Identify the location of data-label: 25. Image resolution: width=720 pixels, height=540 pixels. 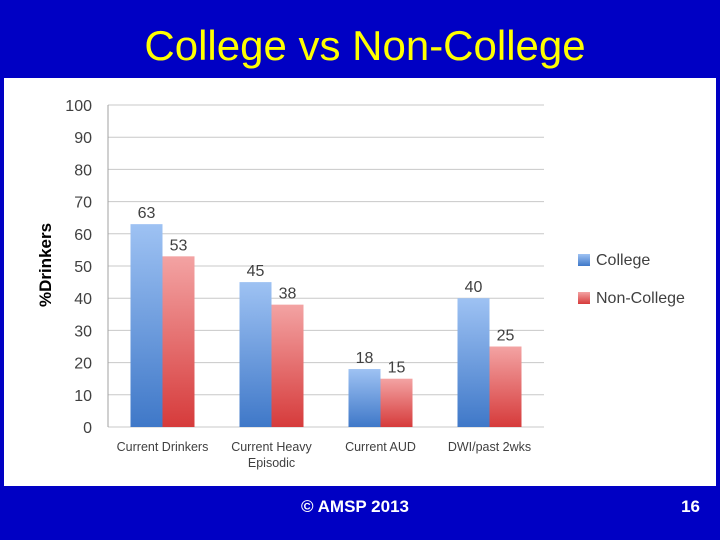
(506, 336).